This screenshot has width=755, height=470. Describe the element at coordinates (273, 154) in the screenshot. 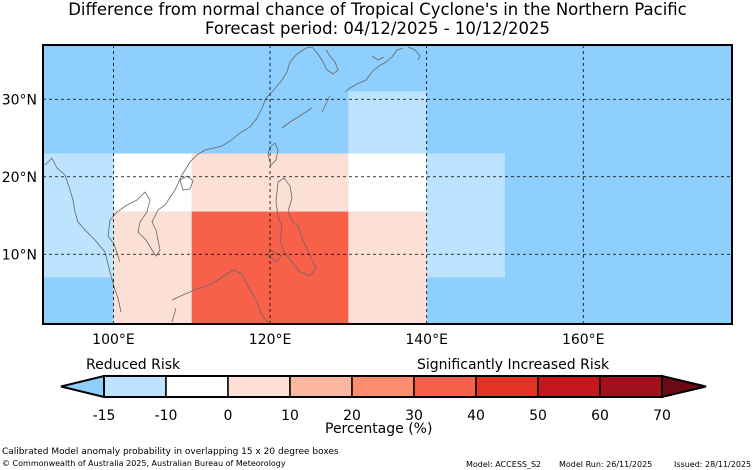

I see `coast-taiwan` at that location.